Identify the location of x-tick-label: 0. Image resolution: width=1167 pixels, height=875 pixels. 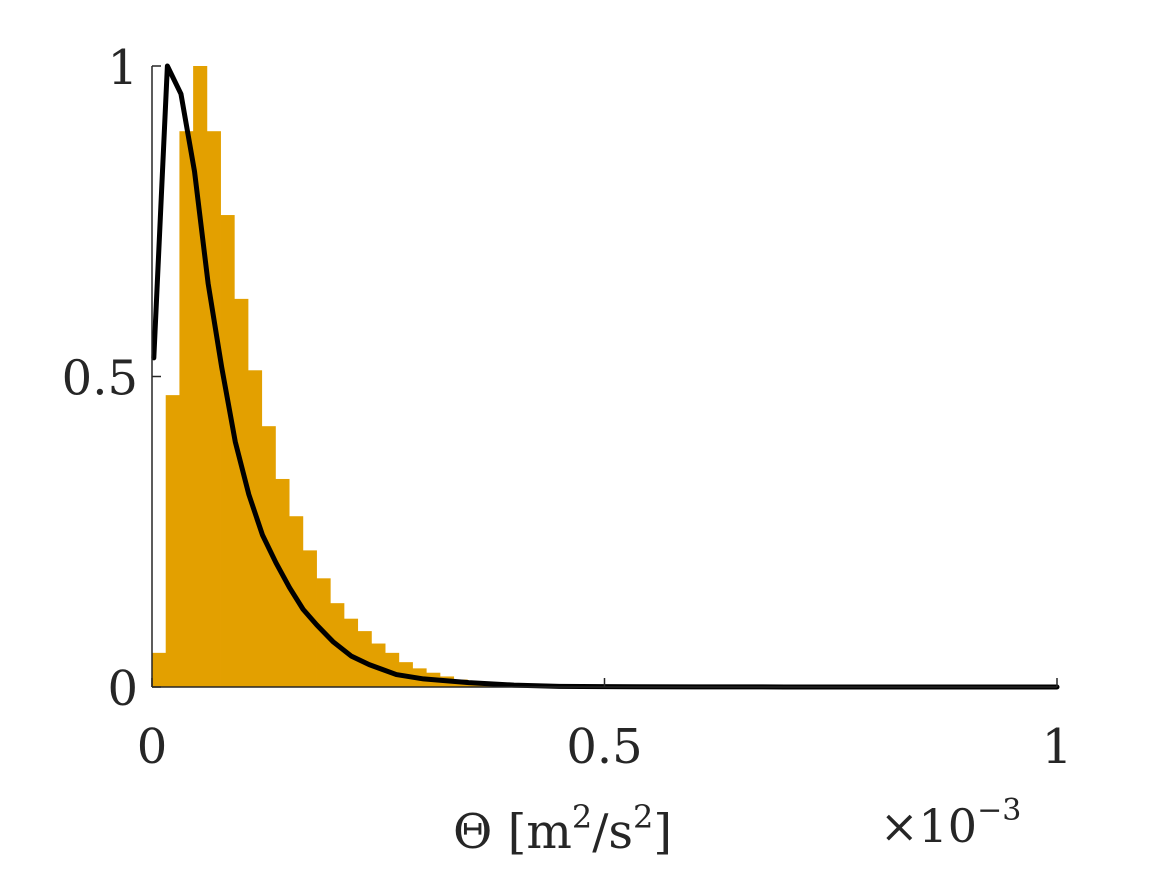
(152, 747).